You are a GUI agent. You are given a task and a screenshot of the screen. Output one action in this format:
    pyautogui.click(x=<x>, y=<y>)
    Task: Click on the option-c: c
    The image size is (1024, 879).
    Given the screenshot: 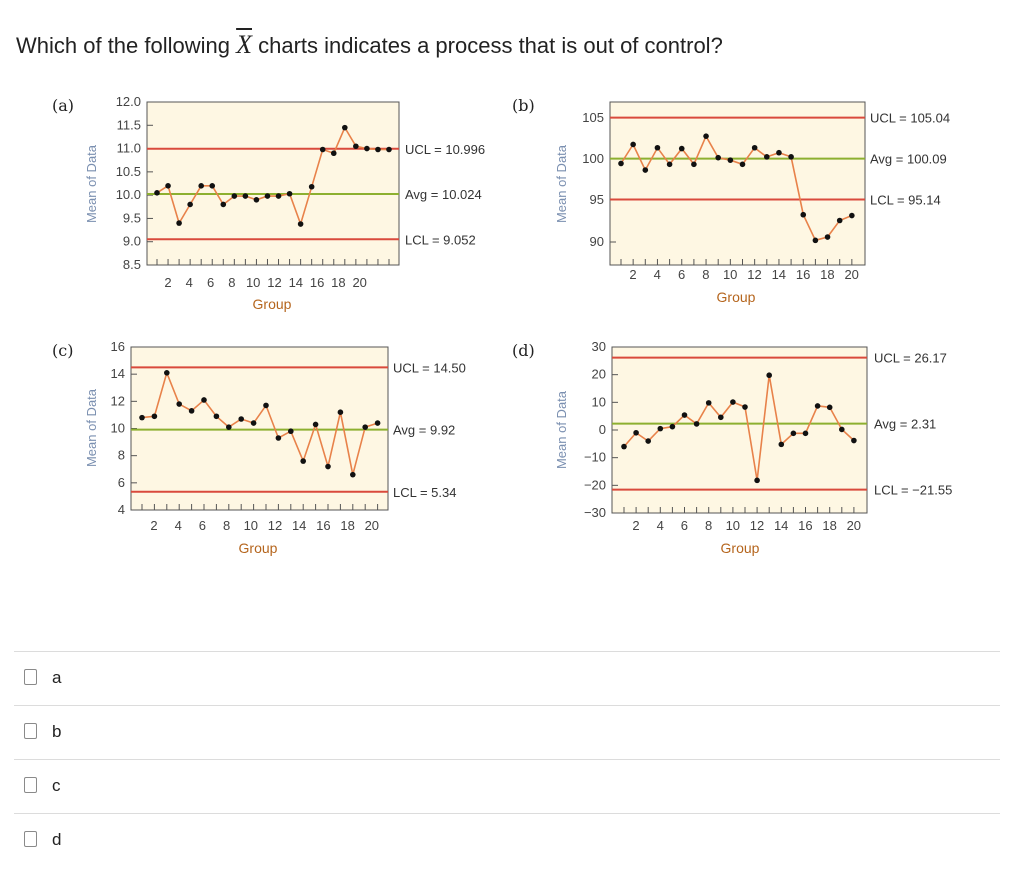 What is the action you would take?
    pyautogui.click(x=507, y=786)
    